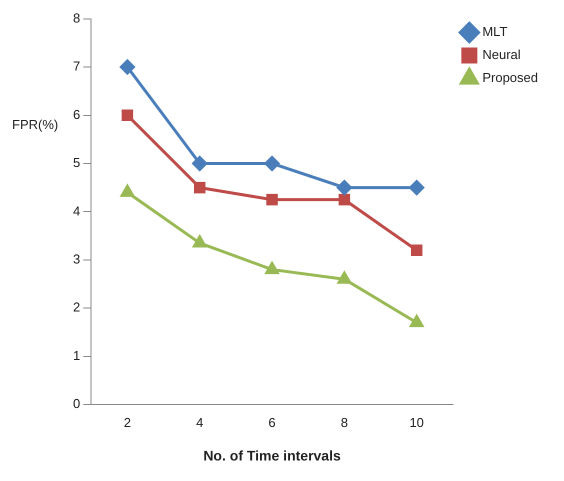 This screenshot has height=481, width=564. Describe the element at coordinates (416, 422) in the screenshot. I see `x-tick-label: 10` at that location.